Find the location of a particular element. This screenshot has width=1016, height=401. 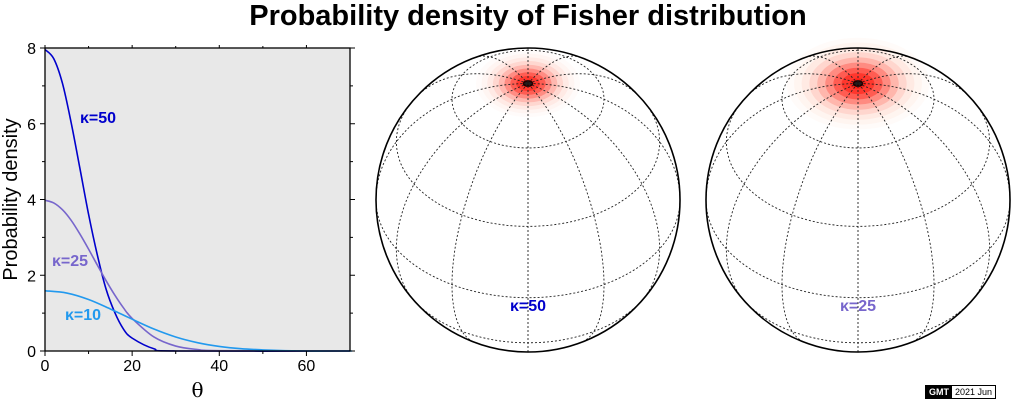

series-label-kappa-50: κ=50 is located at coordinates (98, 118).